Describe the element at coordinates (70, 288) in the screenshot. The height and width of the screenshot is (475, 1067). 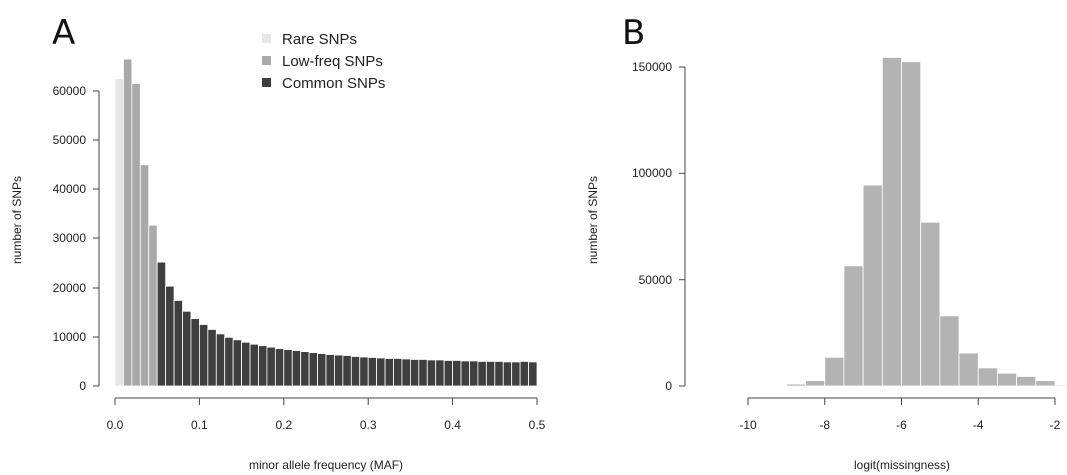
I see `panel-a-y-tick-label: 20000` at that location.